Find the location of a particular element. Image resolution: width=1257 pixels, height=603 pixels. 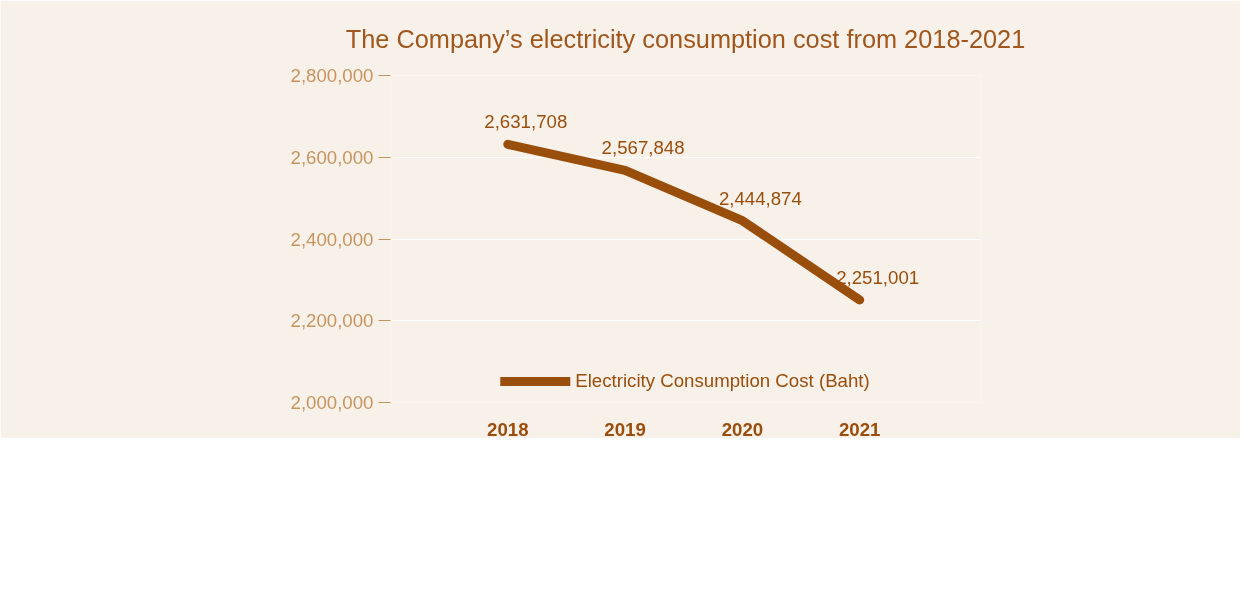

y-tick-label: 2,200,000 is located at coordinates (332, 321).